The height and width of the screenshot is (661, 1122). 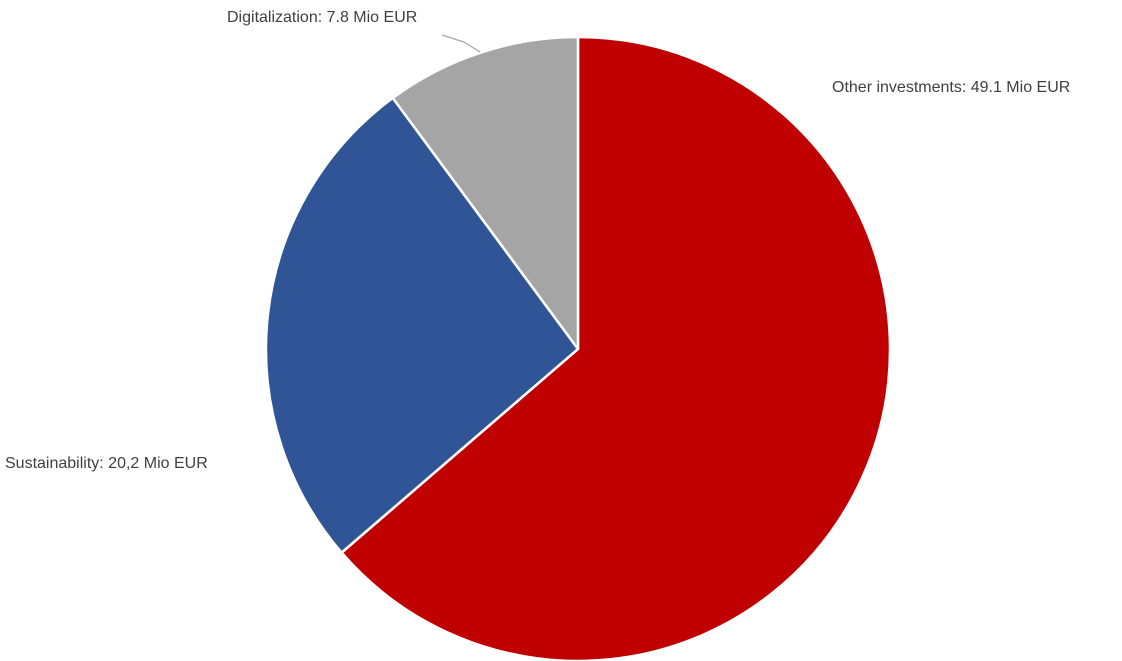 I want to click on sustainability-label: Sustainability: 20,2 Mio EUR, so click(x=106, y=463).